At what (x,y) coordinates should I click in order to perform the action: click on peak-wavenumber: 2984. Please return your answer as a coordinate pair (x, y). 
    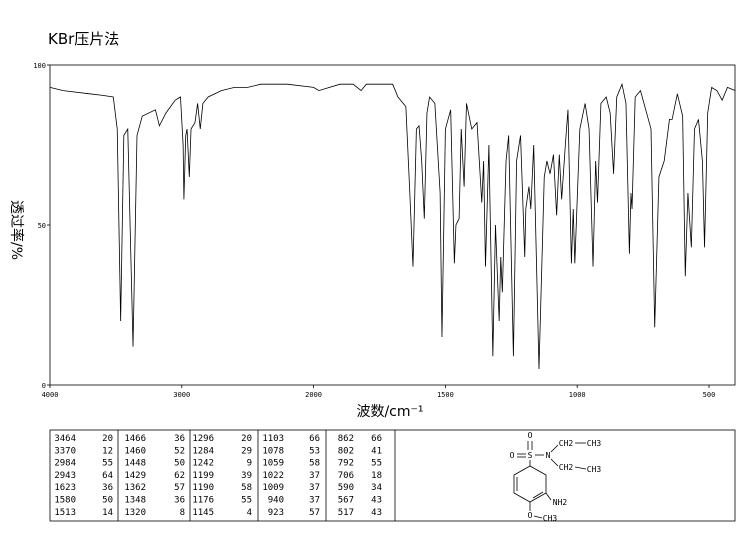
    Looking at the image, I should click on (65, 464).